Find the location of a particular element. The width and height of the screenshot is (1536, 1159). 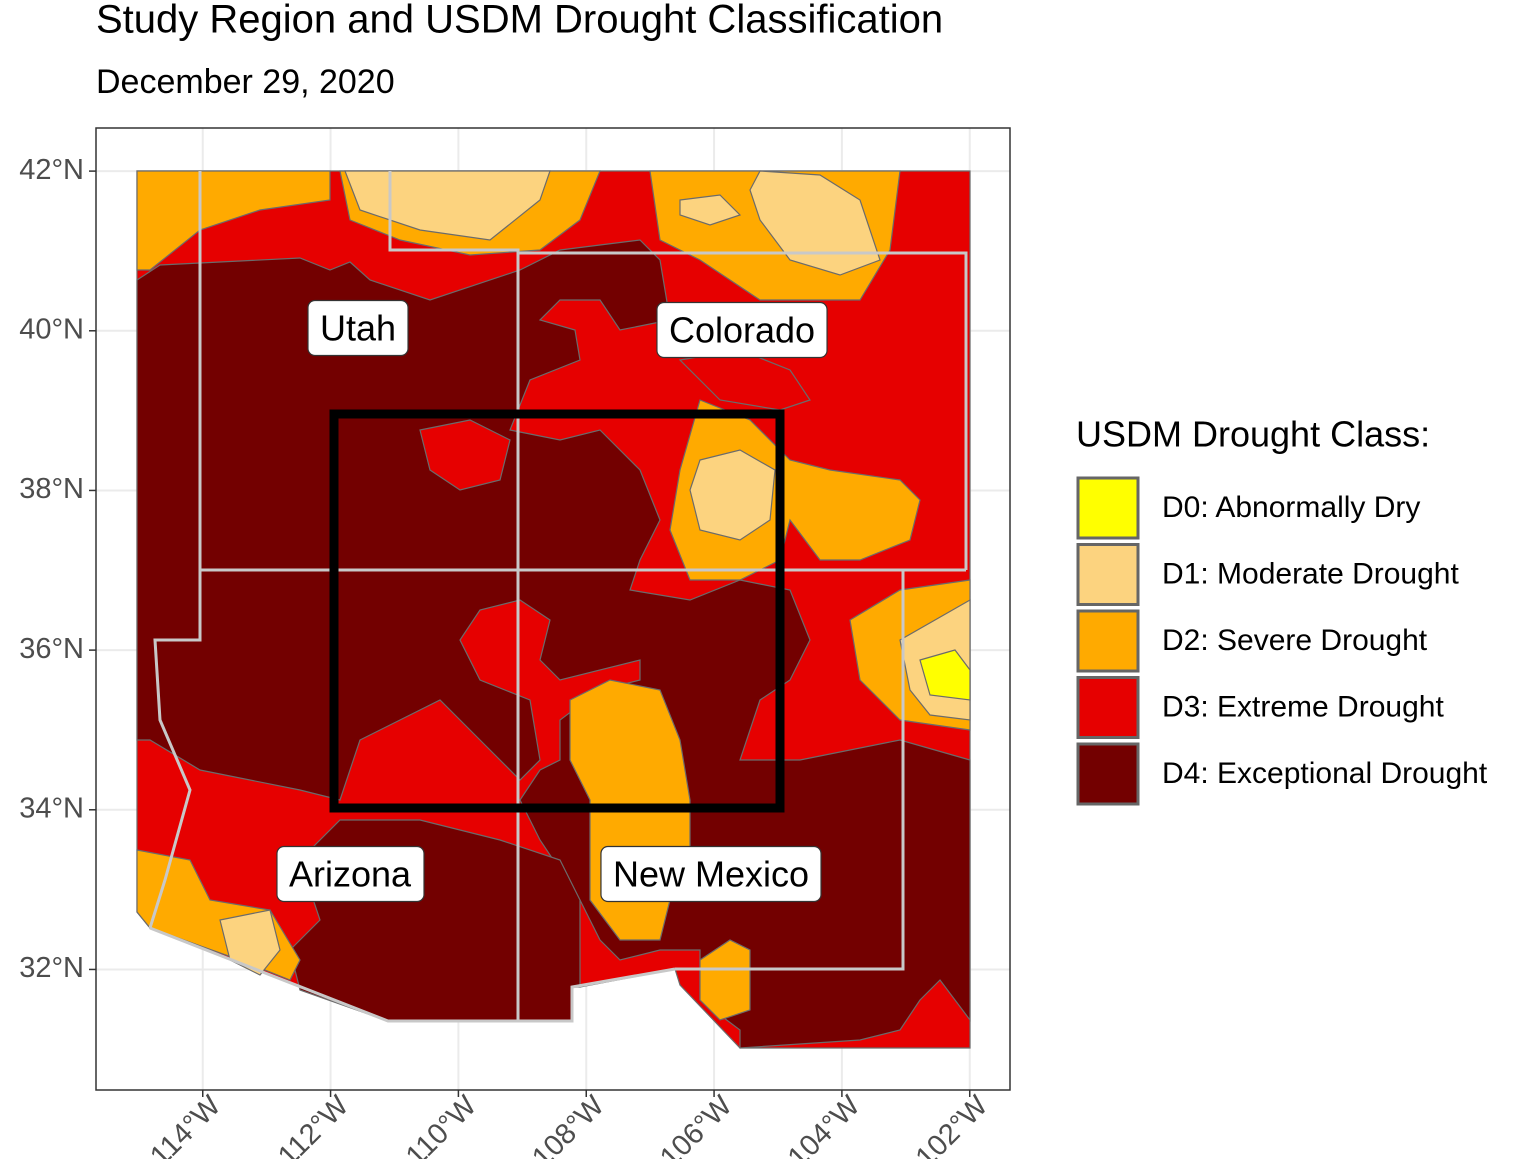

legend-label: D1: Moderate Drought is located at coordinates (1310, 573).